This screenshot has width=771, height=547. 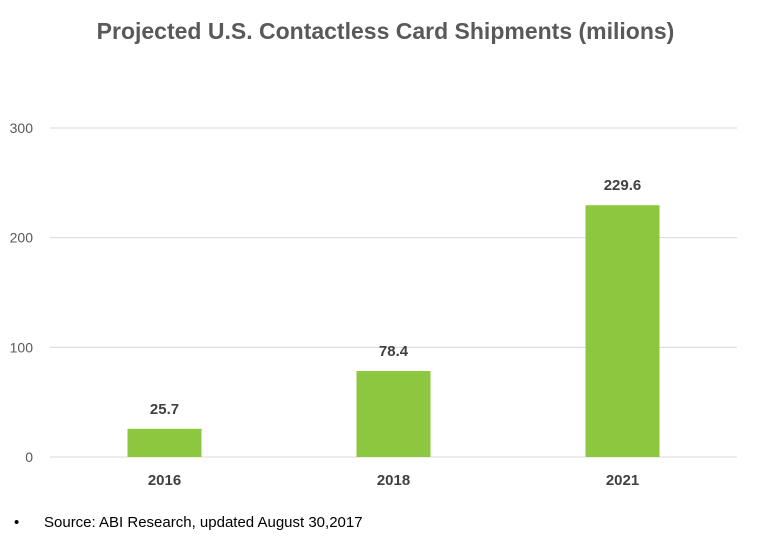 I want to click on y-axis-ticks: 0 100 200 300, so click(x=22, y=292).